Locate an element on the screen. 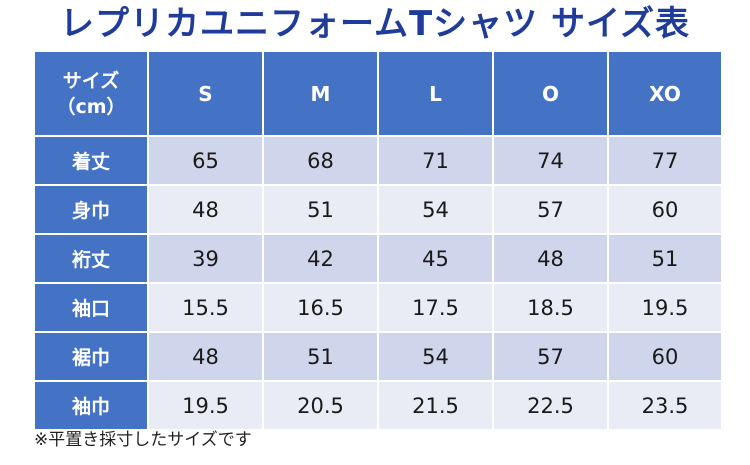 This screenshot has width=750, height=465. table-row: 袖巾 19.5 20.5 21.5 22.5 23.5 is located at coordinates (378, 405).